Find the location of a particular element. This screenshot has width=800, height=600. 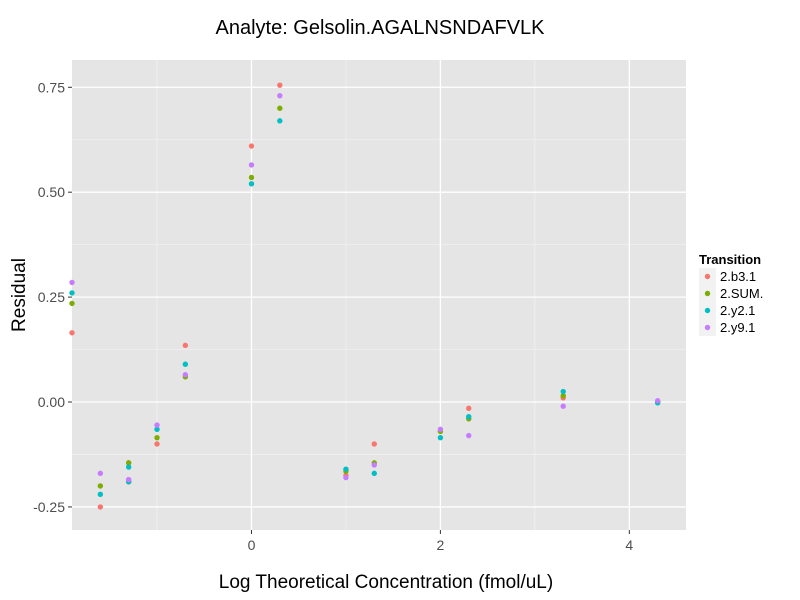

legend-title: Transition is located at coordinates (730, 259).